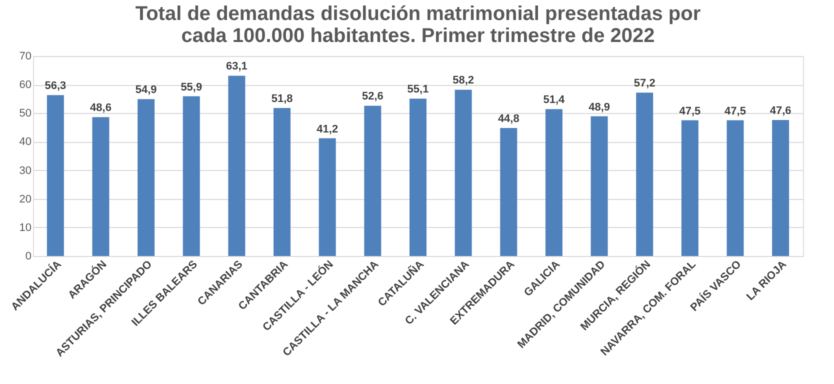  Describe the element at coordinates (25, 56) in the screenshot. I see `y-tick-label: 70` at that location.